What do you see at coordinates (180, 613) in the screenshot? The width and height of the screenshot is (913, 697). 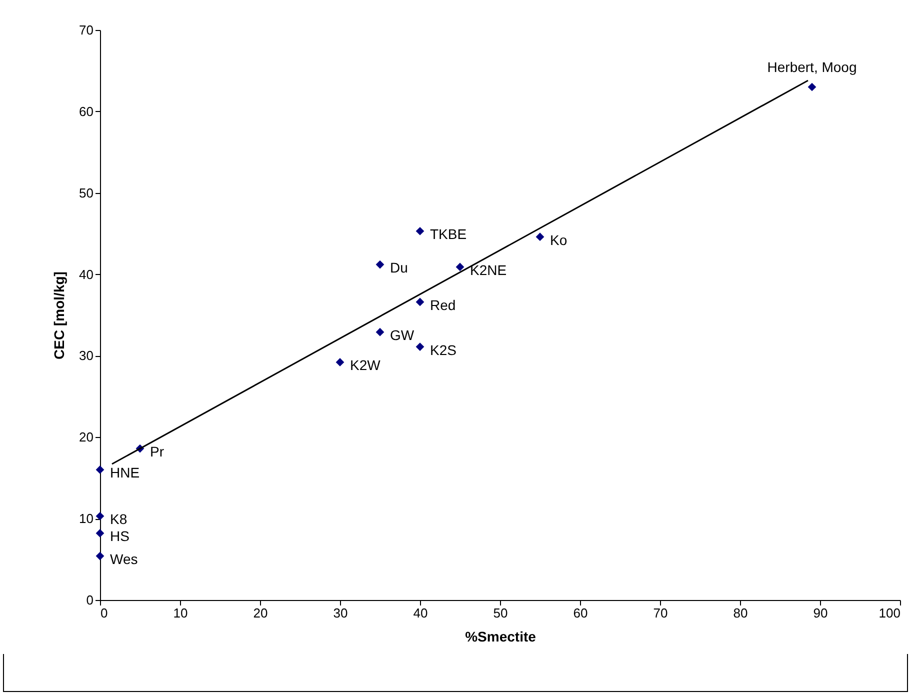 I see `x-tick-label: 10` at bounding box center [180, 613].